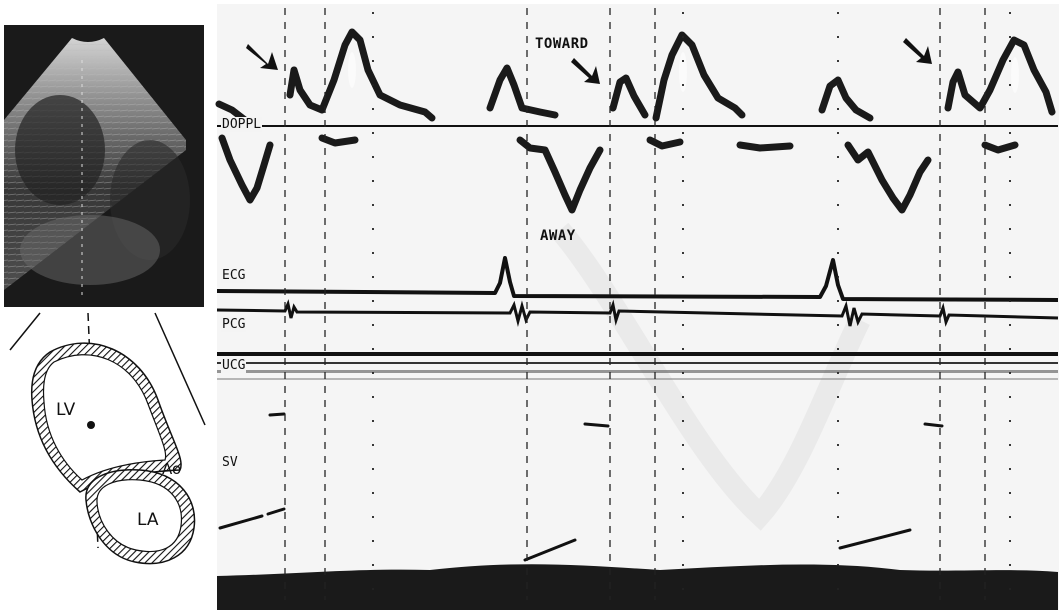 The image size is (1063, 614). What do you see at coordinates (637, 366) in the screenshot?
I see `ucg-band` at bounding box center [637, 366].